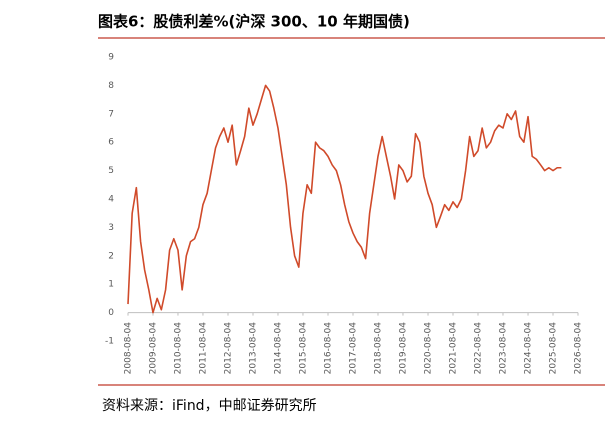  What do you see at coordinates (111, 256) in the screenshot?
I see `y-tick-label: 2` at bounding box center [111, 256].